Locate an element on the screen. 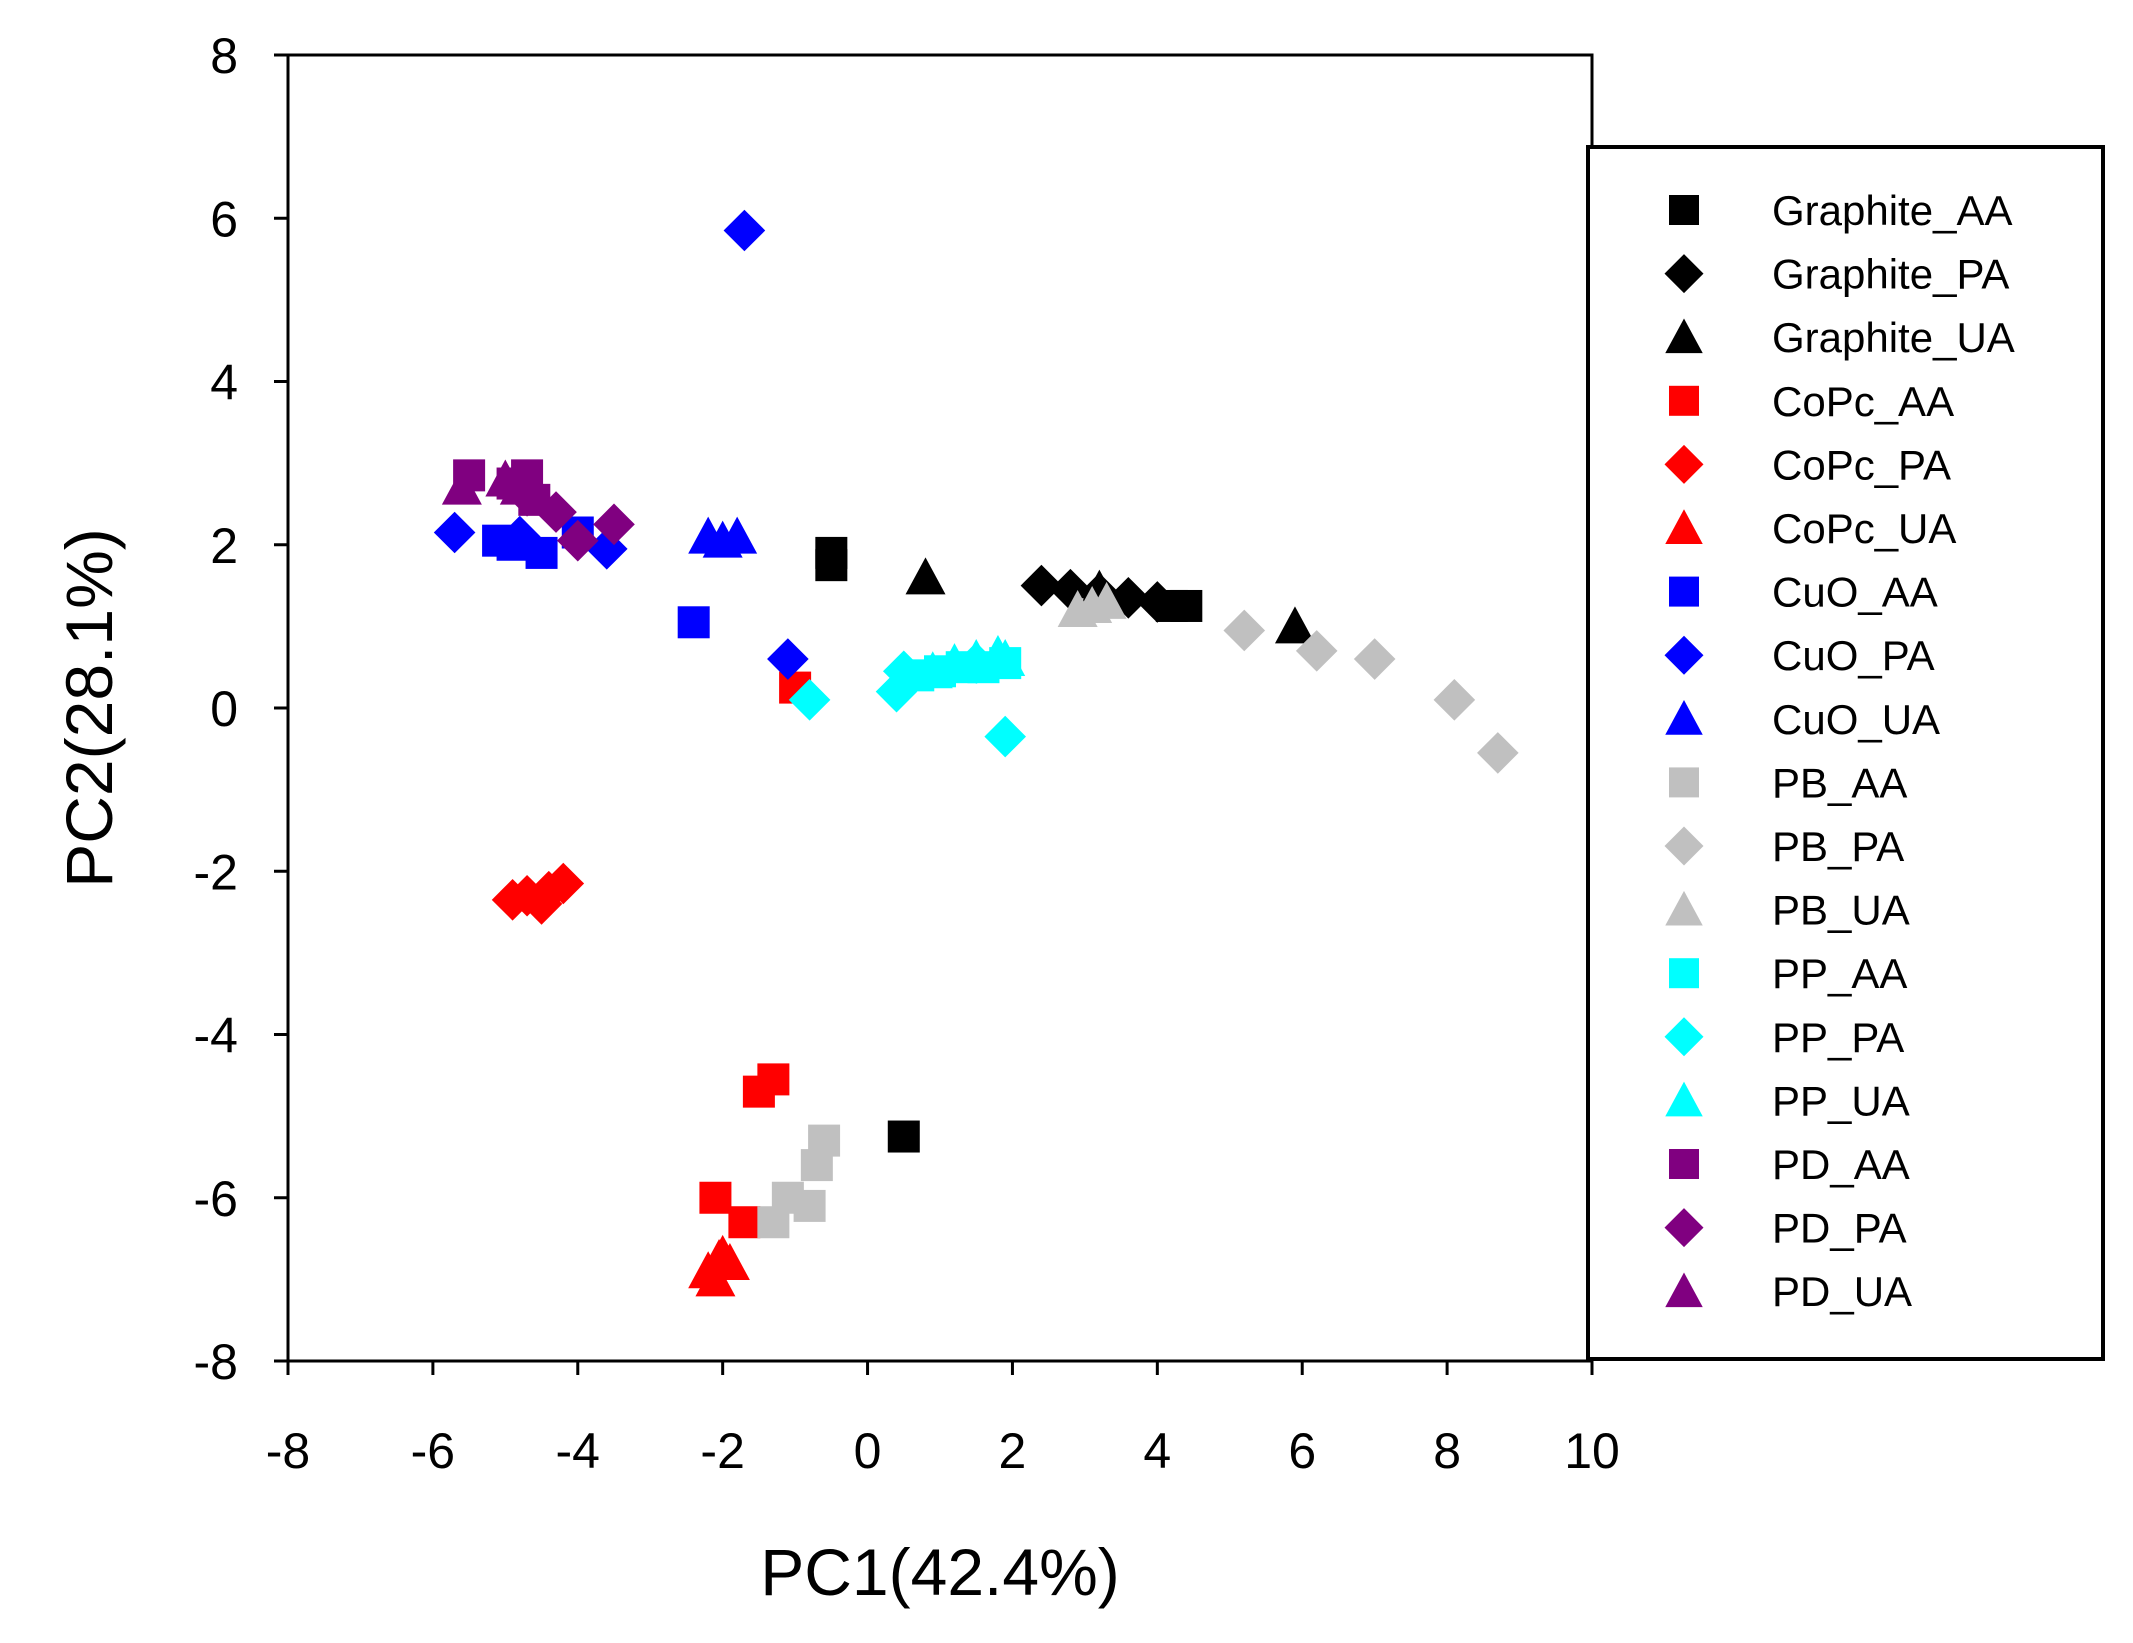 This screenshot has width=2133, height=1643. x-tick-label: 10 is located at coordinates (1592, 1451).